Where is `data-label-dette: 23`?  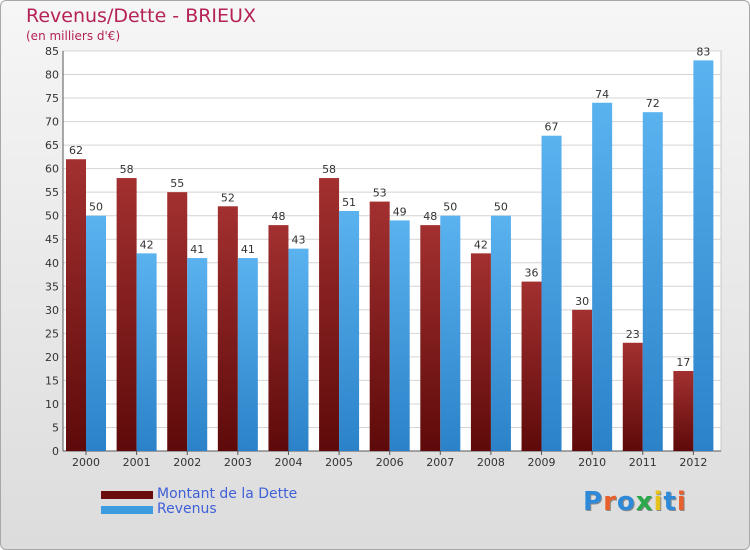 data-label-dette: 23 is located at coordinates (633, 334).